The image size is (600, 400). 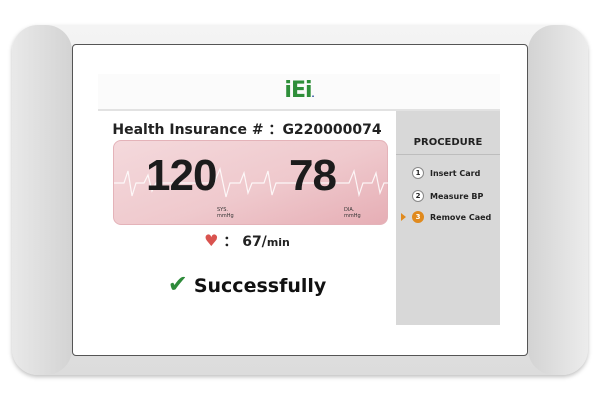 I want to click on left-side-cap, so click(x=42, y=200).